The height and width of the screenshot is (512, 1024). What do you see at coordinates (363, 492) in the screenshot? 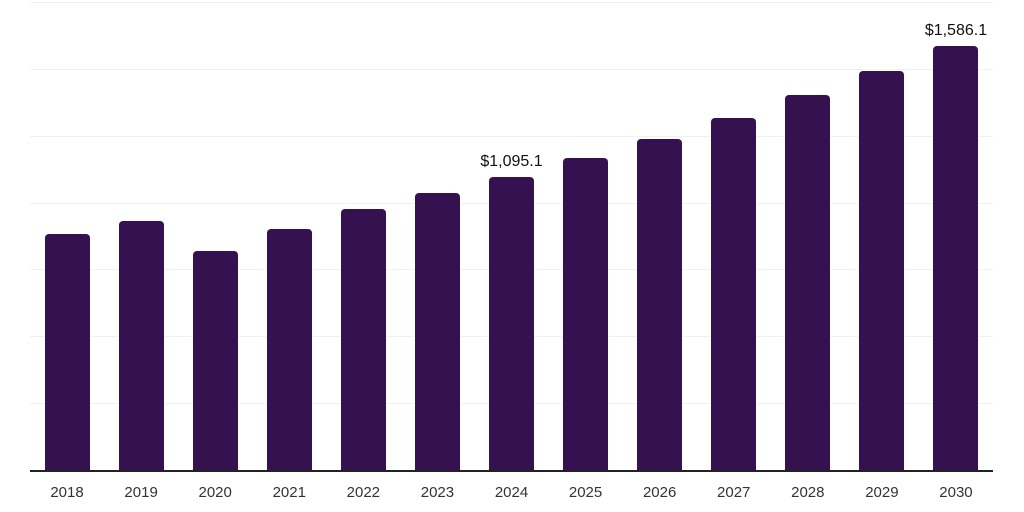
I see `x-tick-2022: 2022` at bounding box center [363, 492].